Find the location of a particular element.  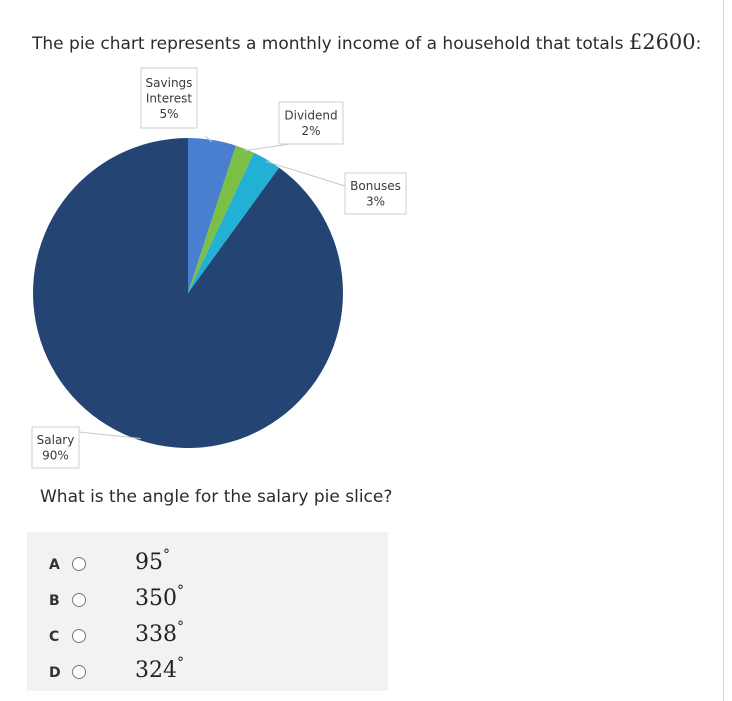

option-number: 350 is located at coordinates (156, 598).